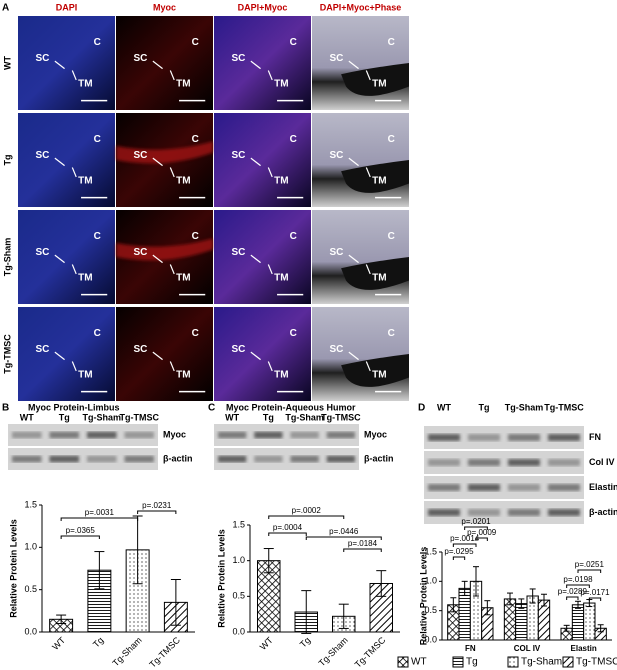 The image size is (617, 670). I want to click on band-label: Myoc, so click(375, 434).